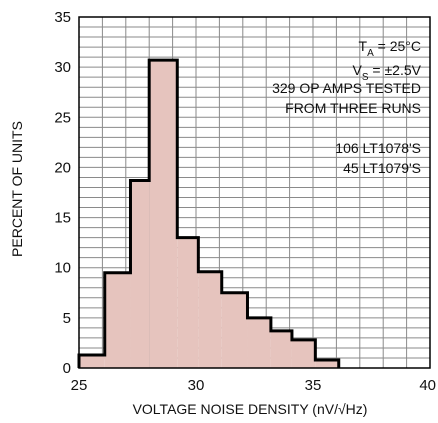 The width and height of the screenshot is (438, 423). What do you see at coordinates (353, 108) in the screenshot?
I see `annotation-runs: FROM THREE RUNS` at bounding box center [353, 108].